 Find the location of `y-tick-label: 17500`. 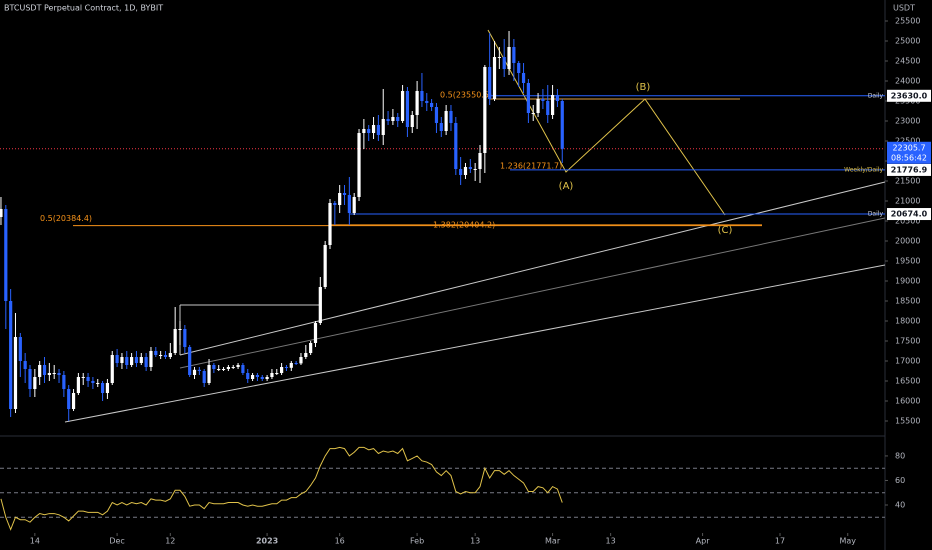

y-tick-label: 17500 is located at coordinates (907, 341).